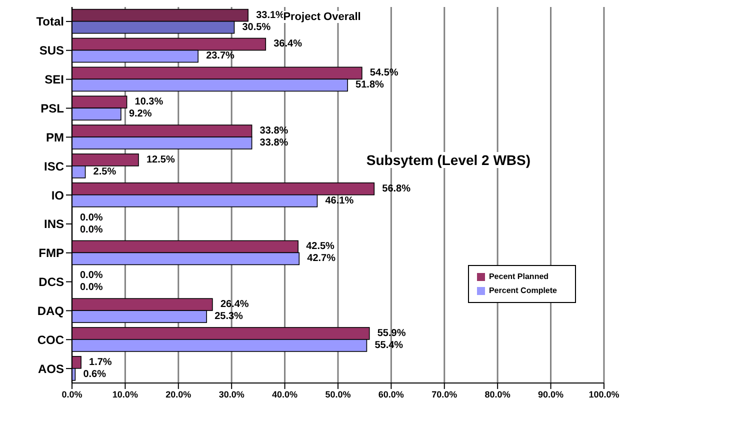 This screenshot has height=427, width=746. Describe the element at coordinates (140, 114) in the screenshot. I see `data-label: 9.2%` at that location.